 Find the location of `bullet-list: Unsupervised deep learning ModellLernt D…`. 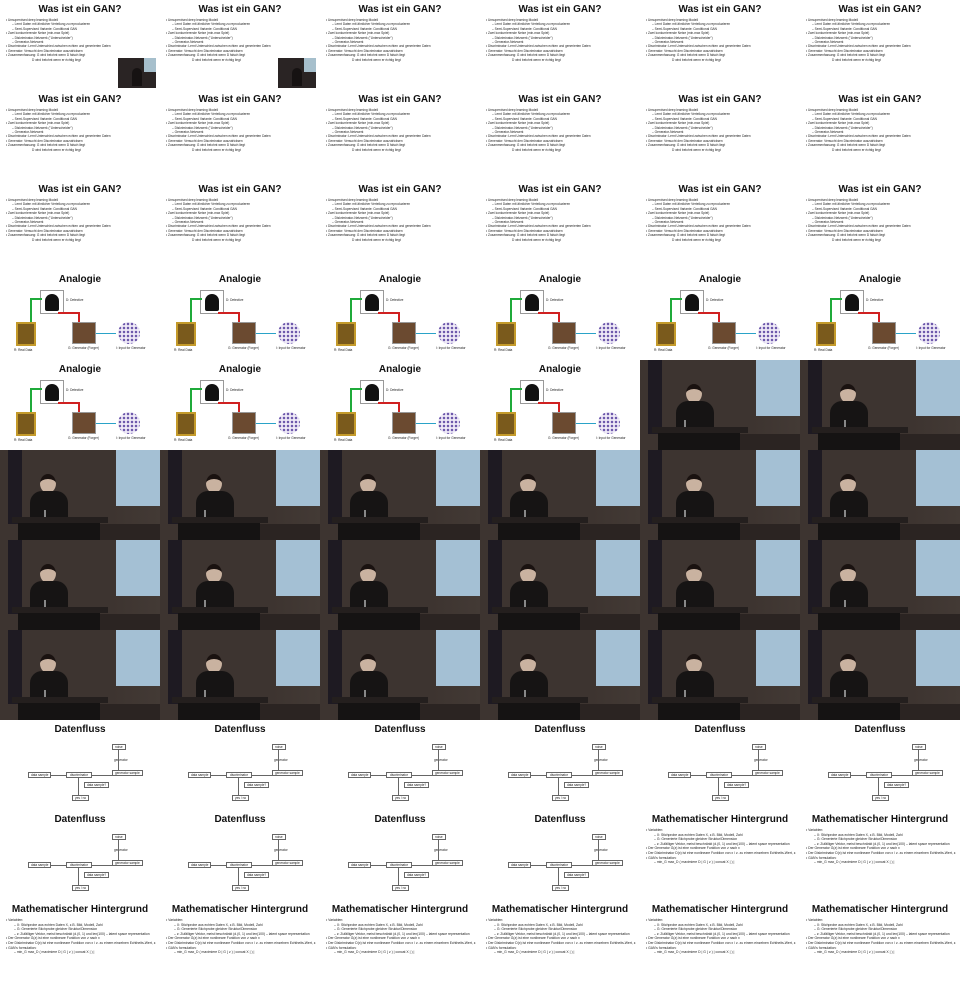

bullet-list: Unsupervised deep learning ModellLernt D… is located at coordinates (401, 220).